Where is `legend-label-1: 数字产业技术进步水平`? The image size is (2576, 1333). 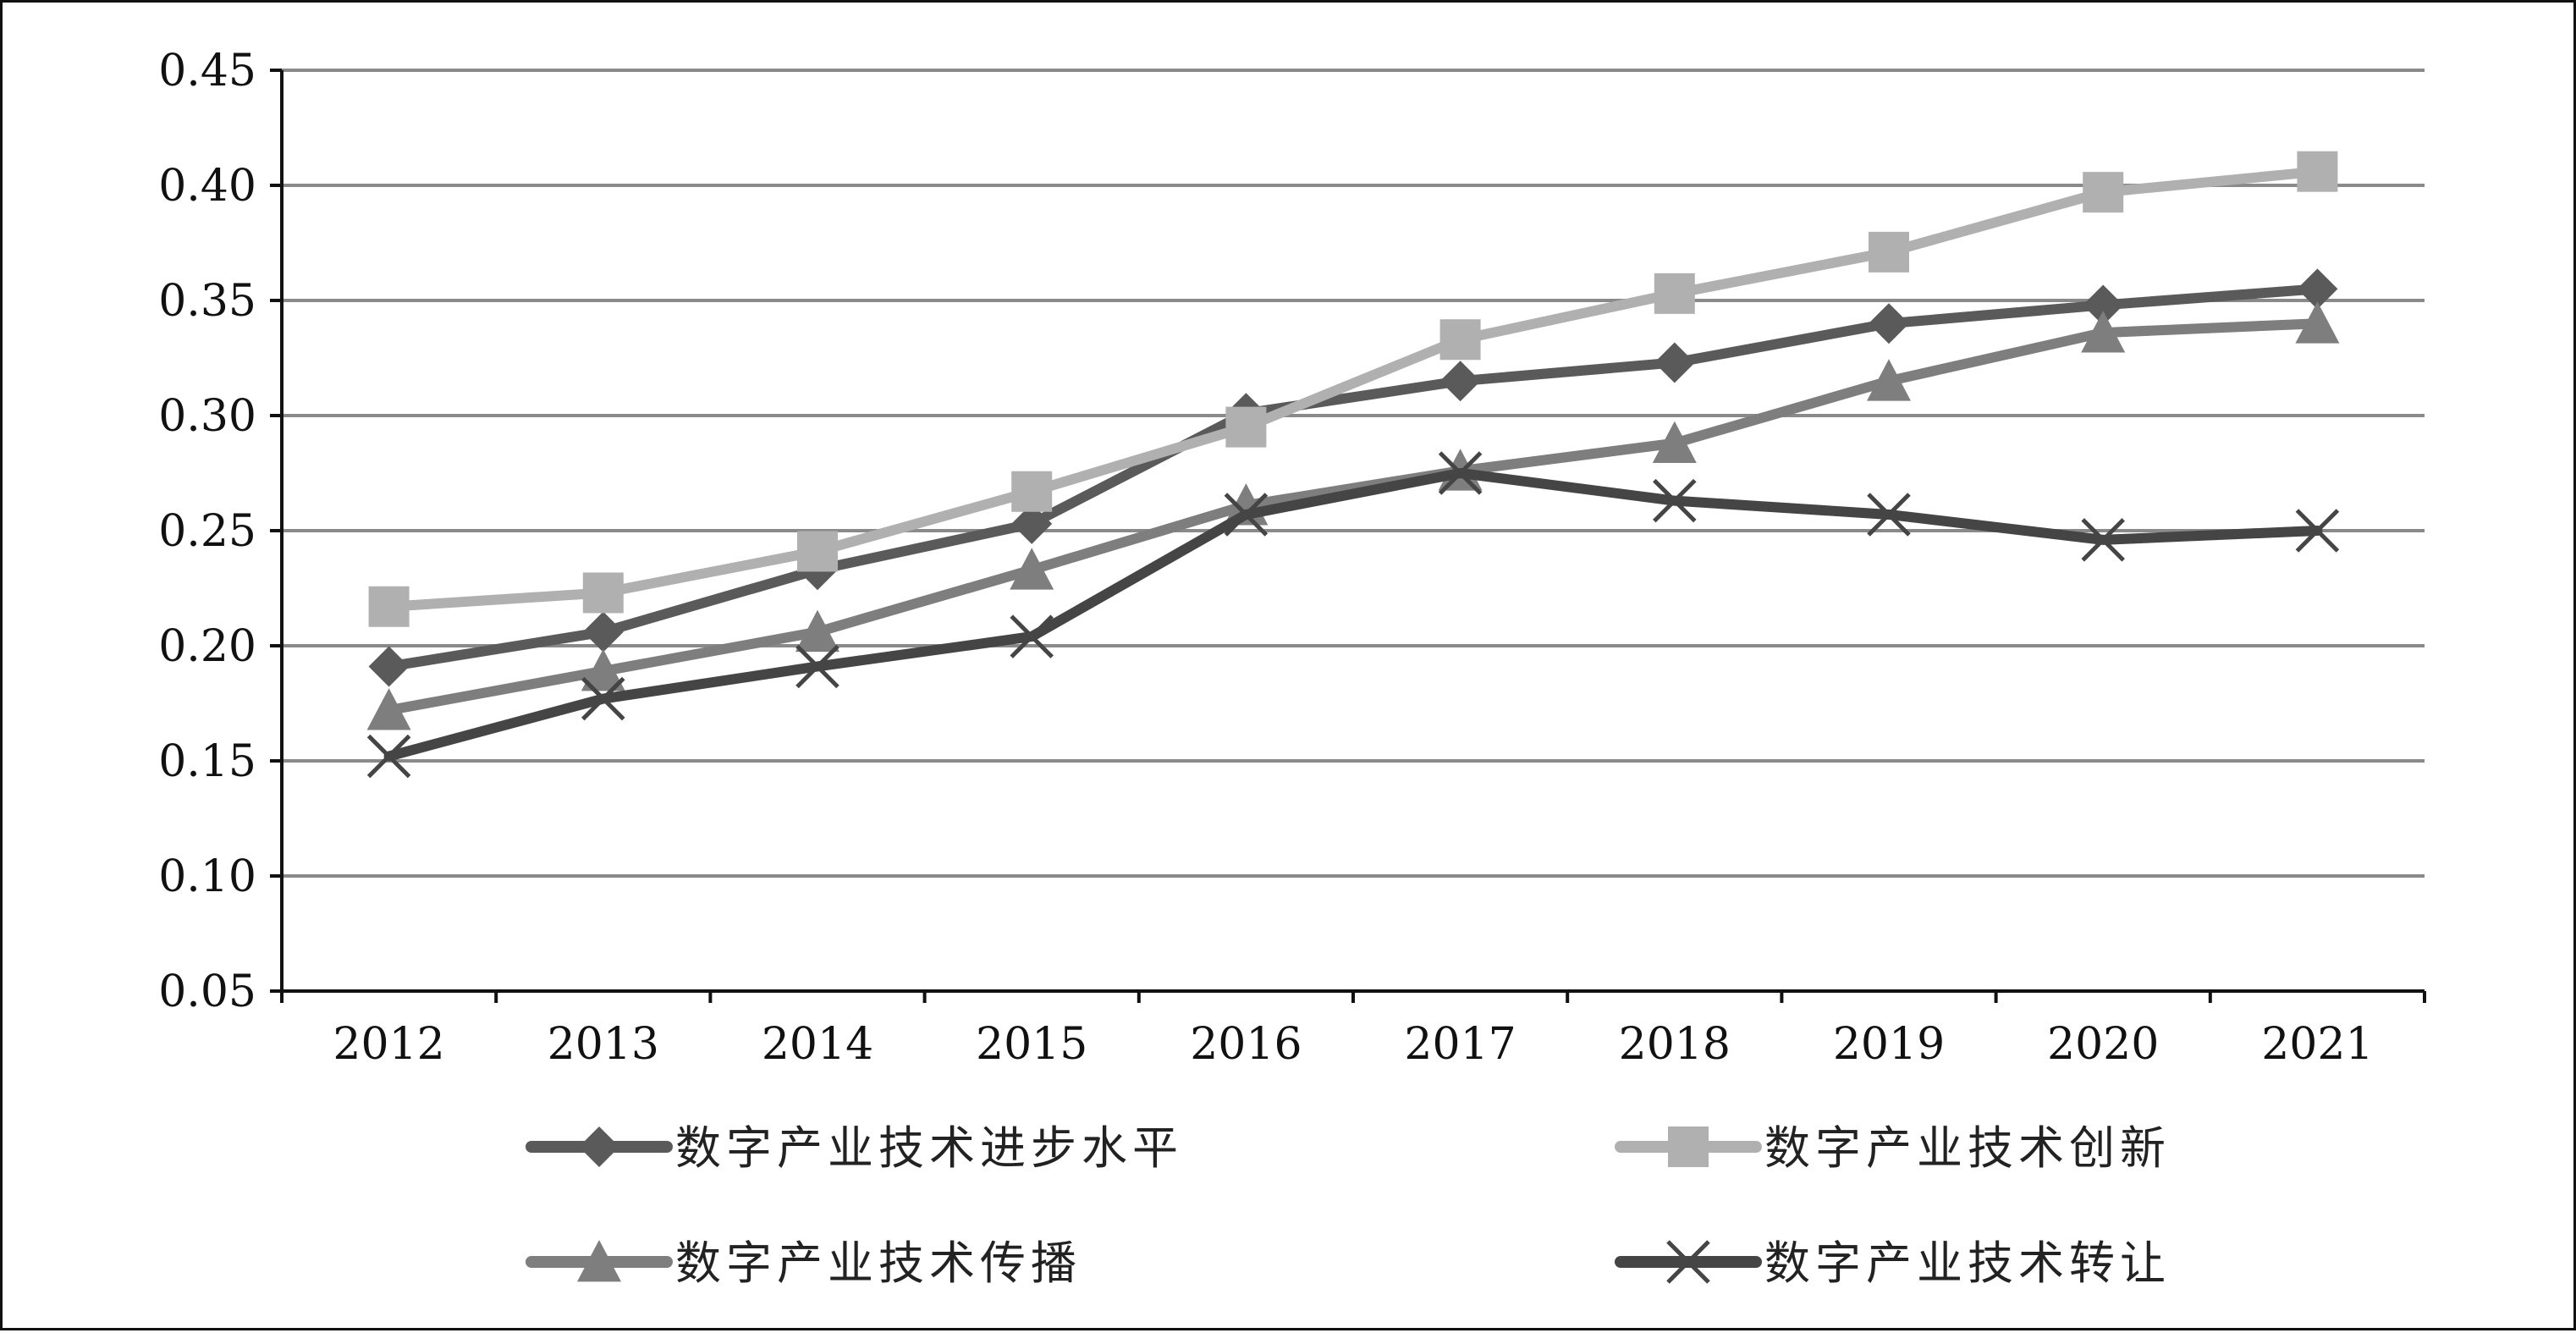
legend-label-1: 数字产业技术进步水平 is located at coordinates (929, 1148).